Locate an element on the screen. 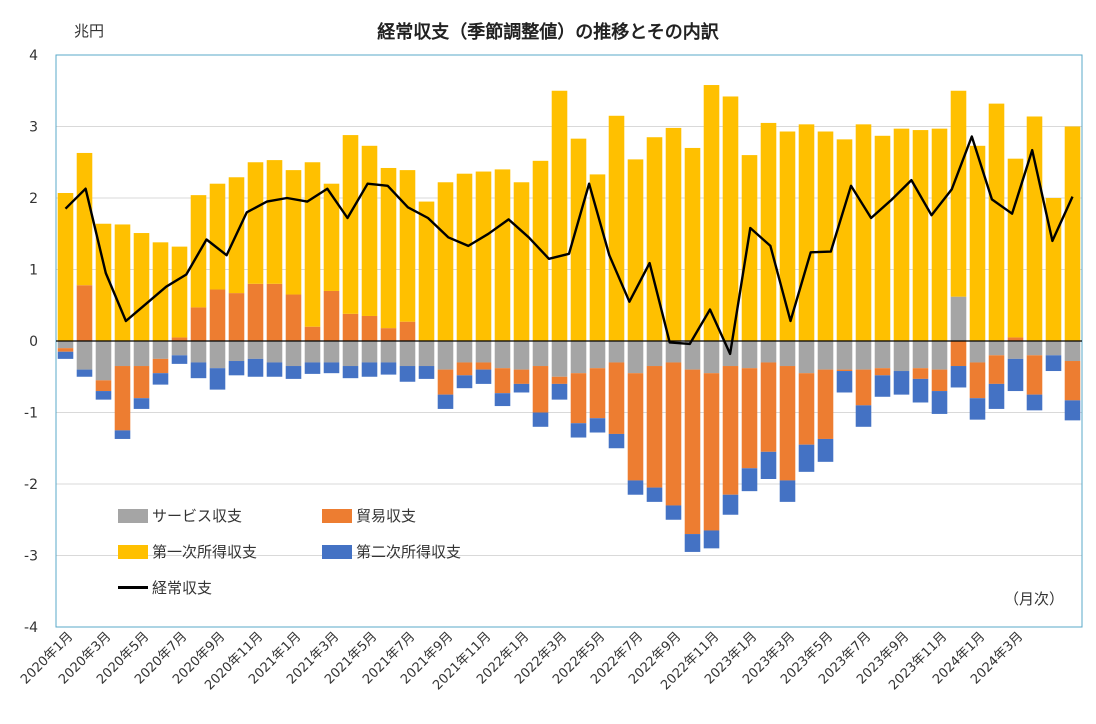 This screenshot has width=1096, height=724. chart-title: 経常収支（季節調整値）の推移とその内訳 is located at coordinates (548, 32).